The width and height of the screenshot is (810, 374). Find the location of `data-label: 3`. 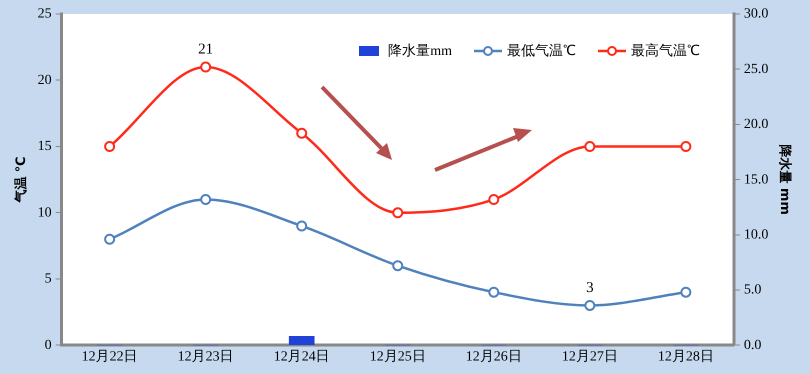

data-label: 3 is located at coordinates (590, 288).